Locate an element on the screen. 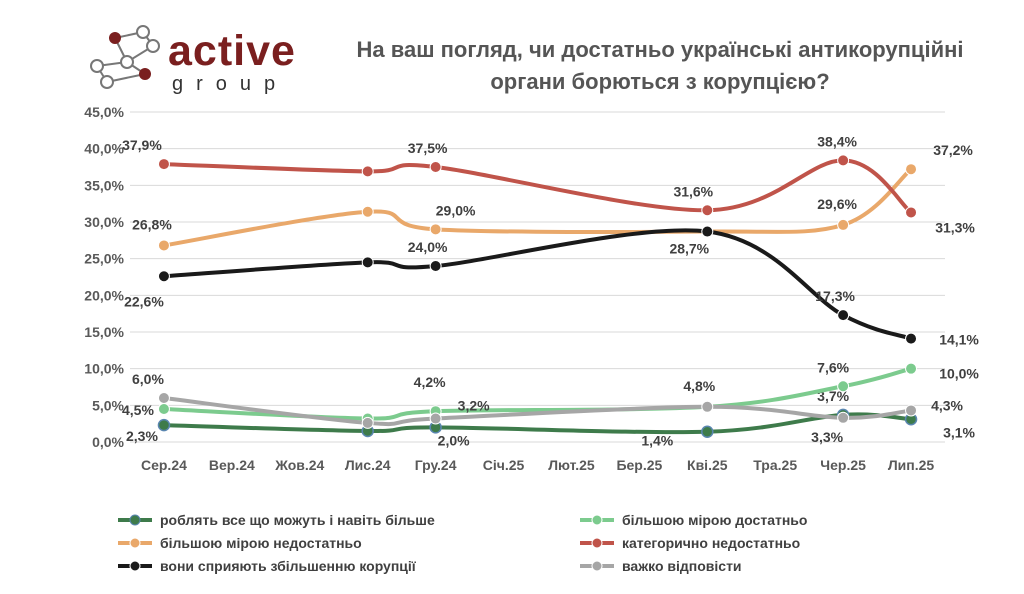 This screenshot has width=1024, height=594. data-label: 28,7% is located at coordinates (689, 249).